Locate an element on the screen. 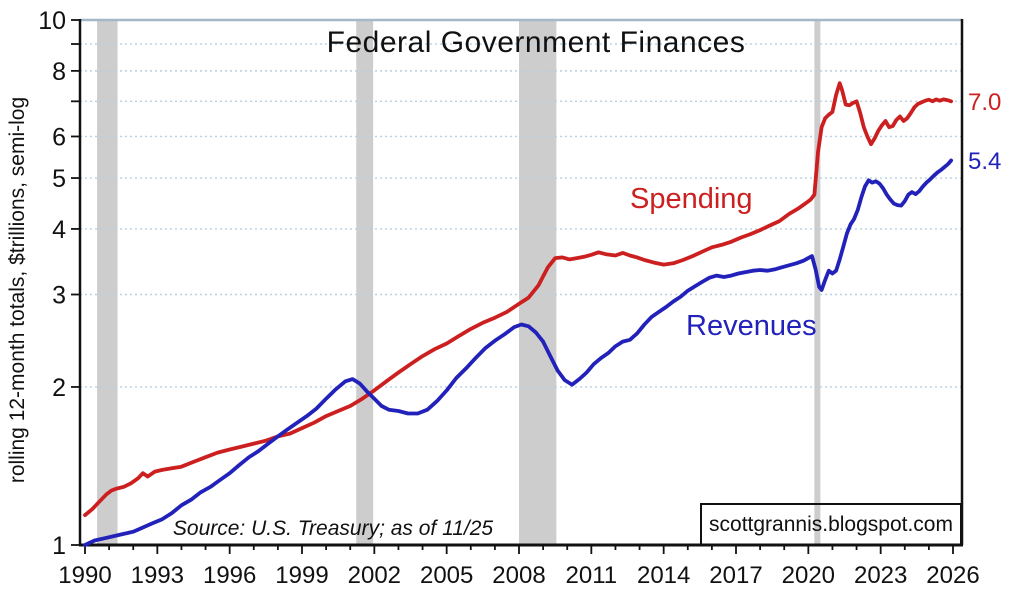 The height and width of the screenshot is (596, 1024). chart-title: Federal Government Finances is located at coordinates (536, 42).